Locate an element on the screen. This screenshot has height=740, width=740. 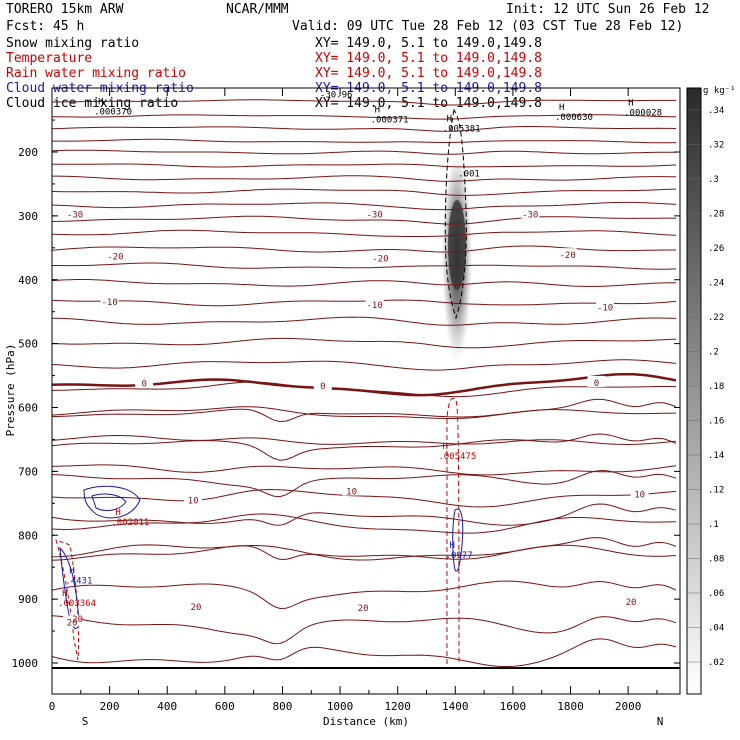
y-tick-label: 700 is located at coordinates (28, 471).